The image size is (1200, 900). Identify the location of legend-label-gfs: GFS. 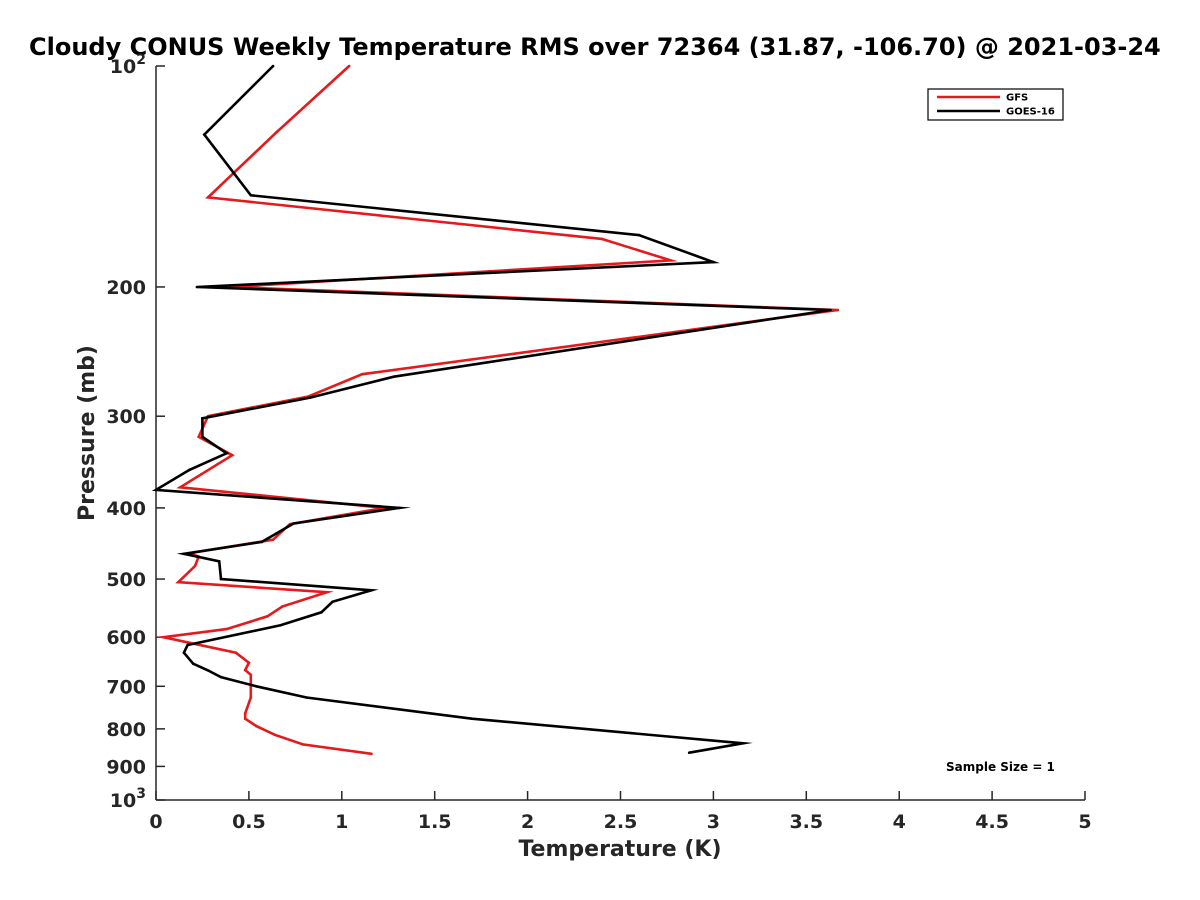
(1017, 98).